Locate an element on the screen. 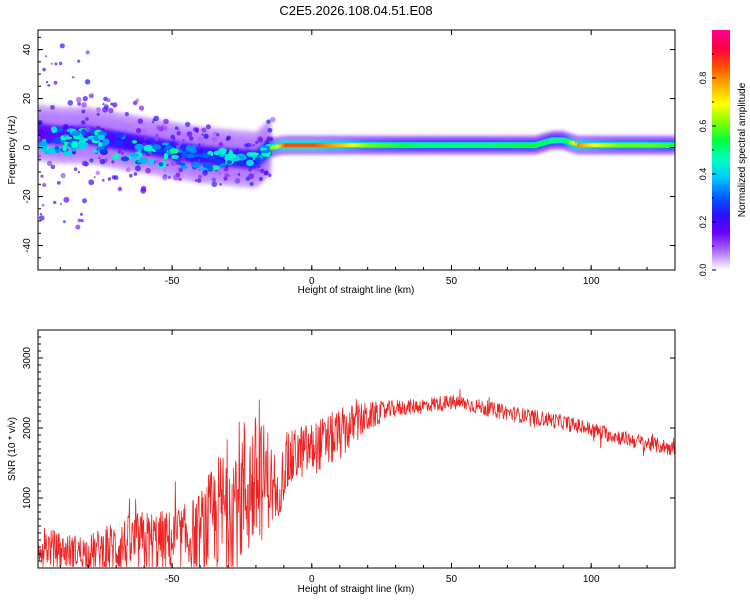 The width and height of the screenshot is (750, 600). colorbar-tick-label: 0.0 is located at coordinates (703, 270).